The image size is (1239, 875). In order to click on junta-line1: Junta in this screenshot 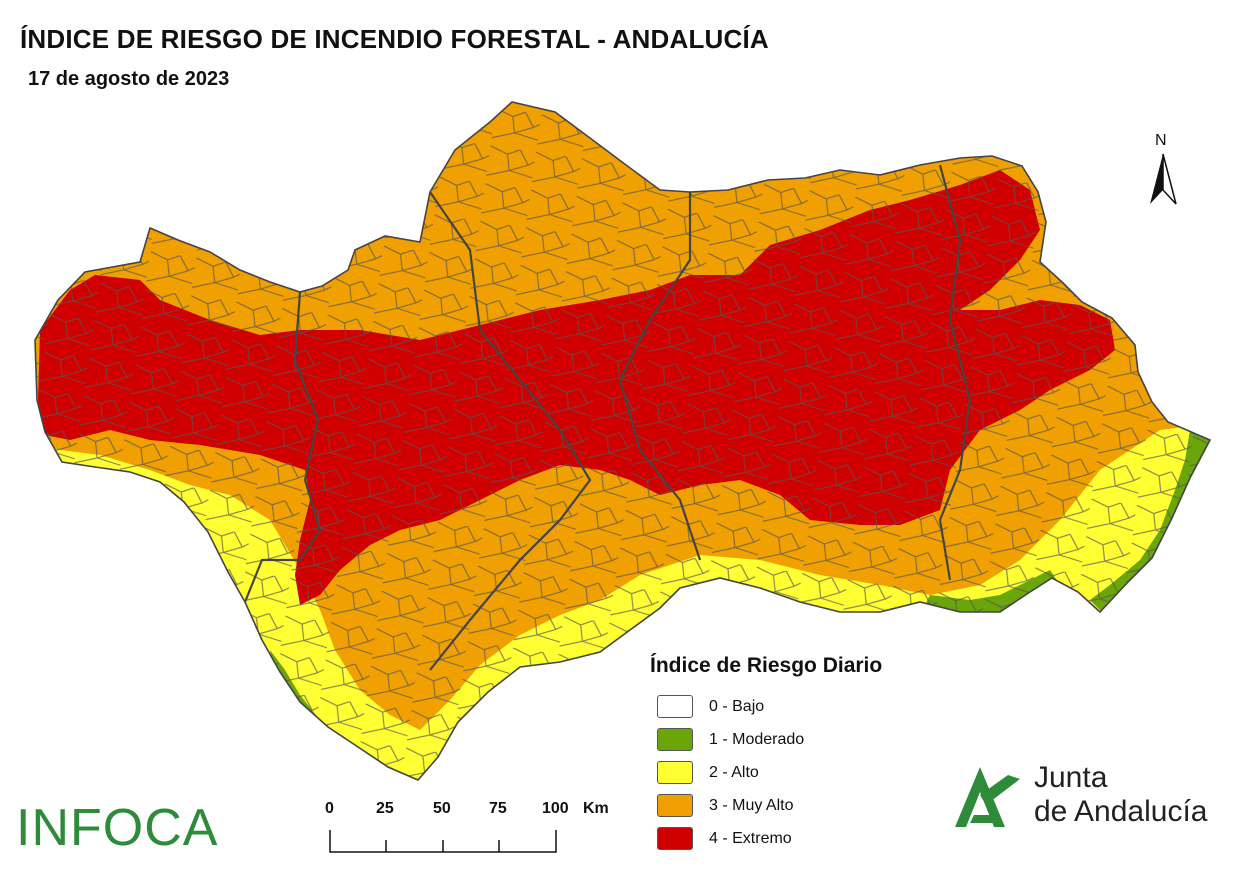, I will do `click(1071, 777)`.